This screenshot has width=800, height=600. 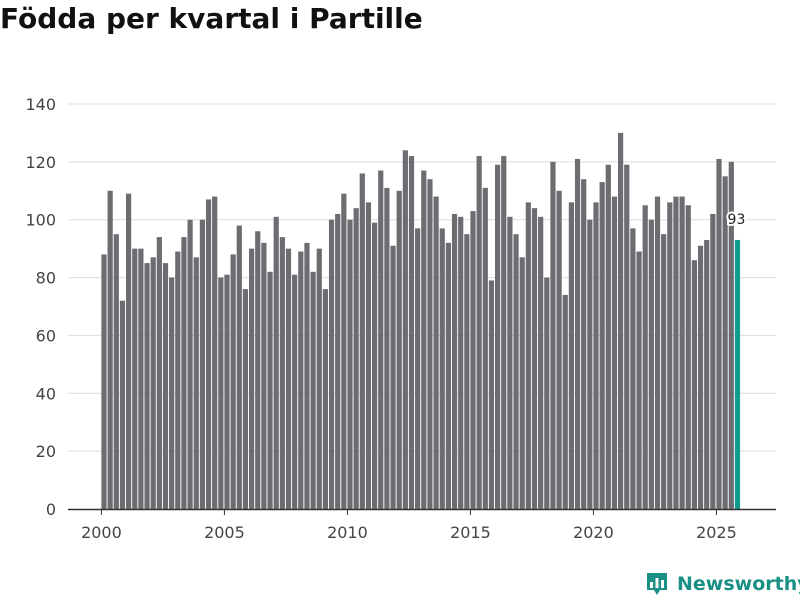 I want to click on y-tick-label: 60, so click(x=46, y=335).